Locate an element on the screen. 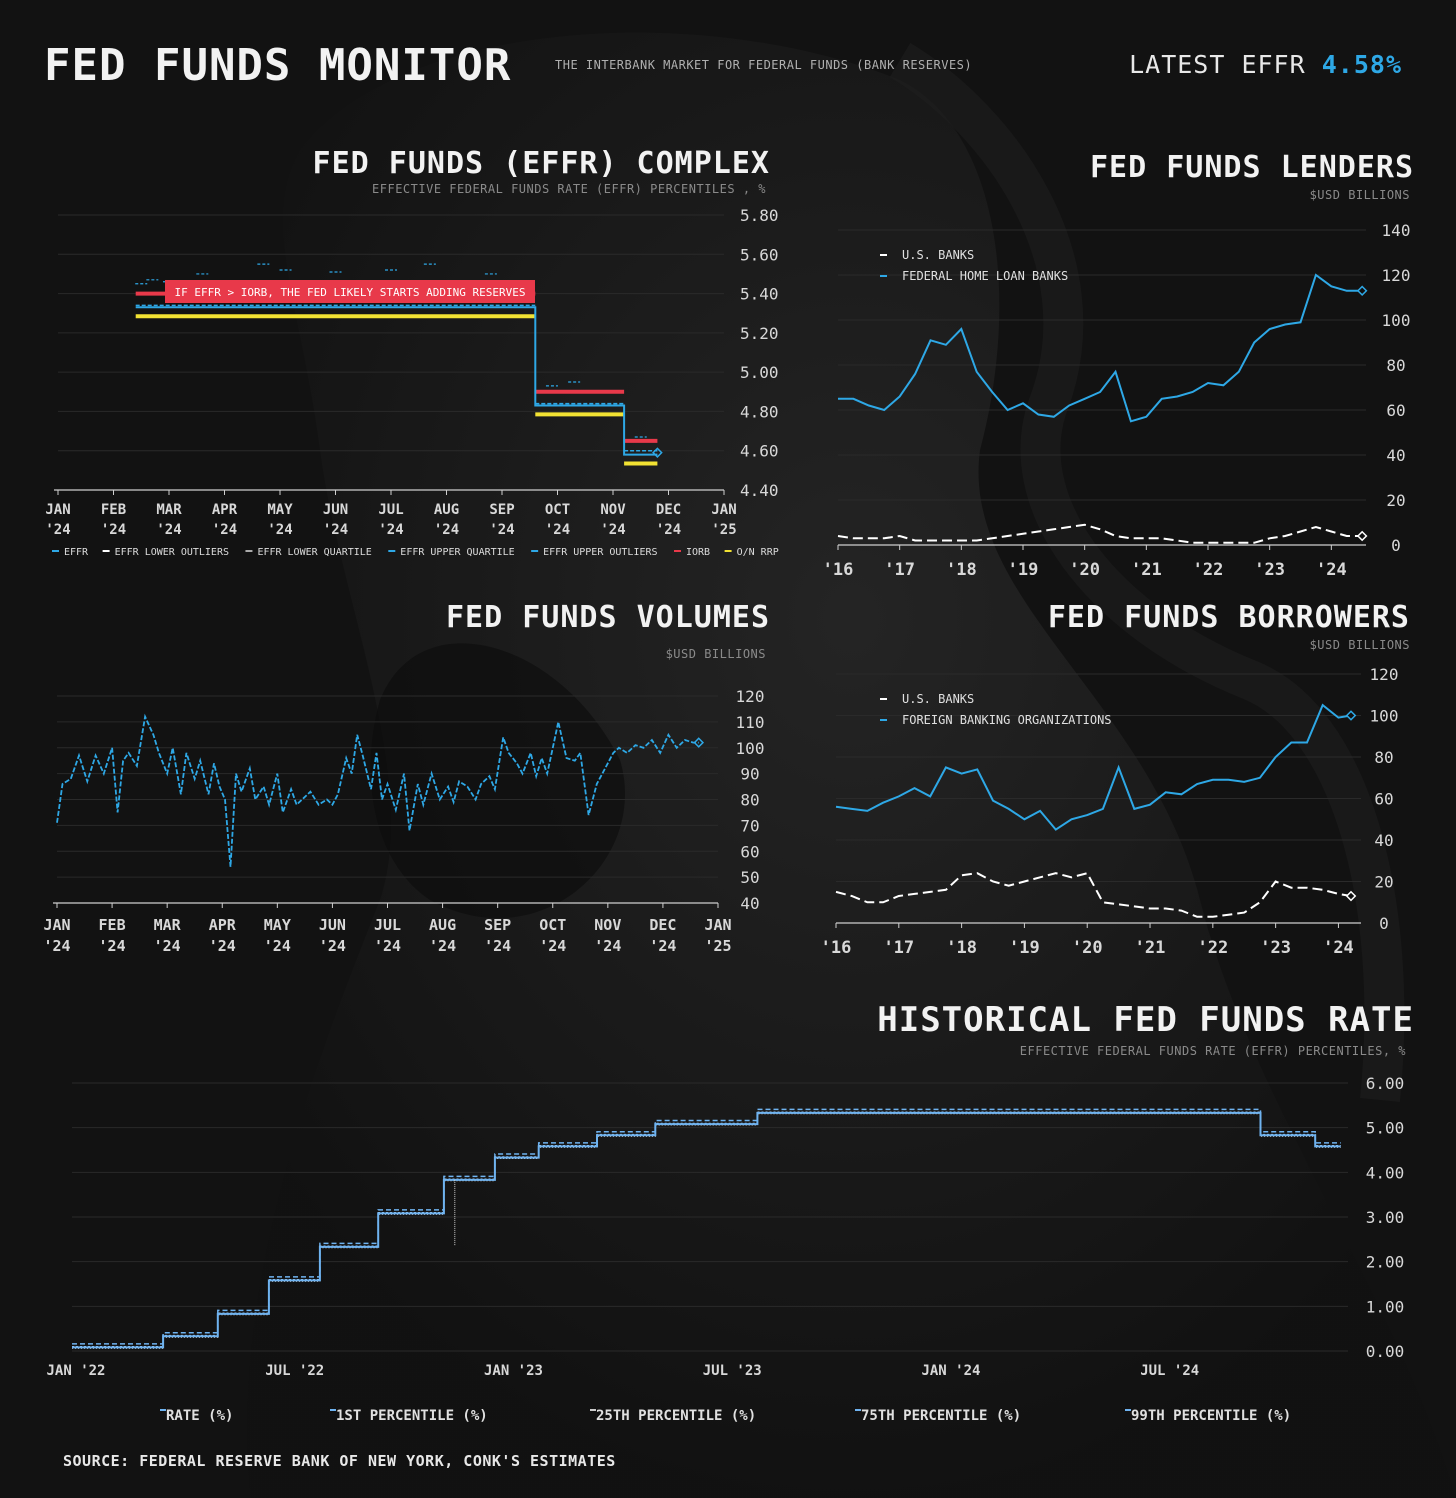 Image resolution: width=1456 pixels, height=1498 pixels. complex-xtick-label: JUN is located at coordinates (335, 510).